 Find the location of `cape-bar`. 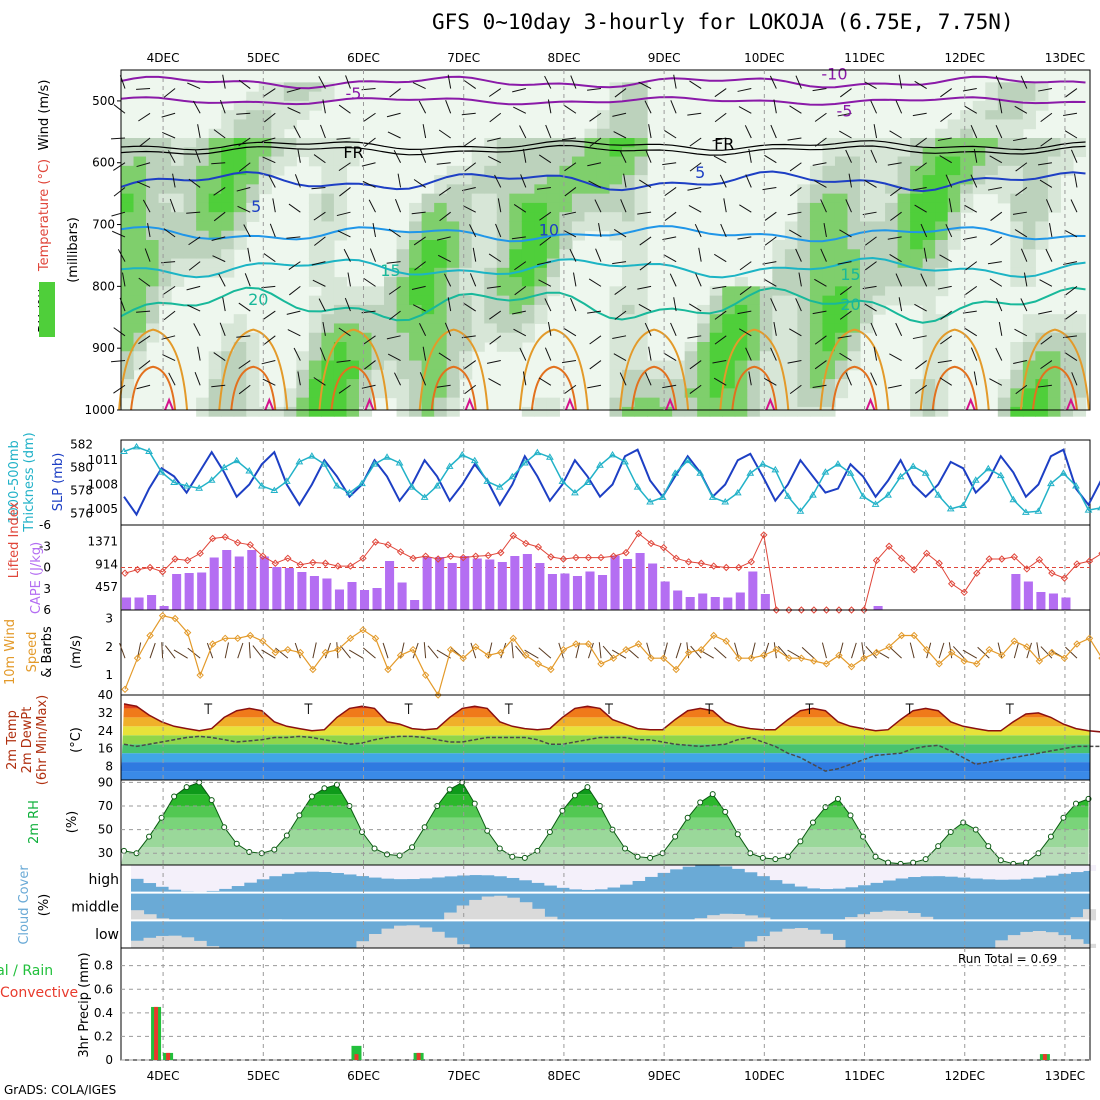

cape-bar is located at coordinates (189, 591).